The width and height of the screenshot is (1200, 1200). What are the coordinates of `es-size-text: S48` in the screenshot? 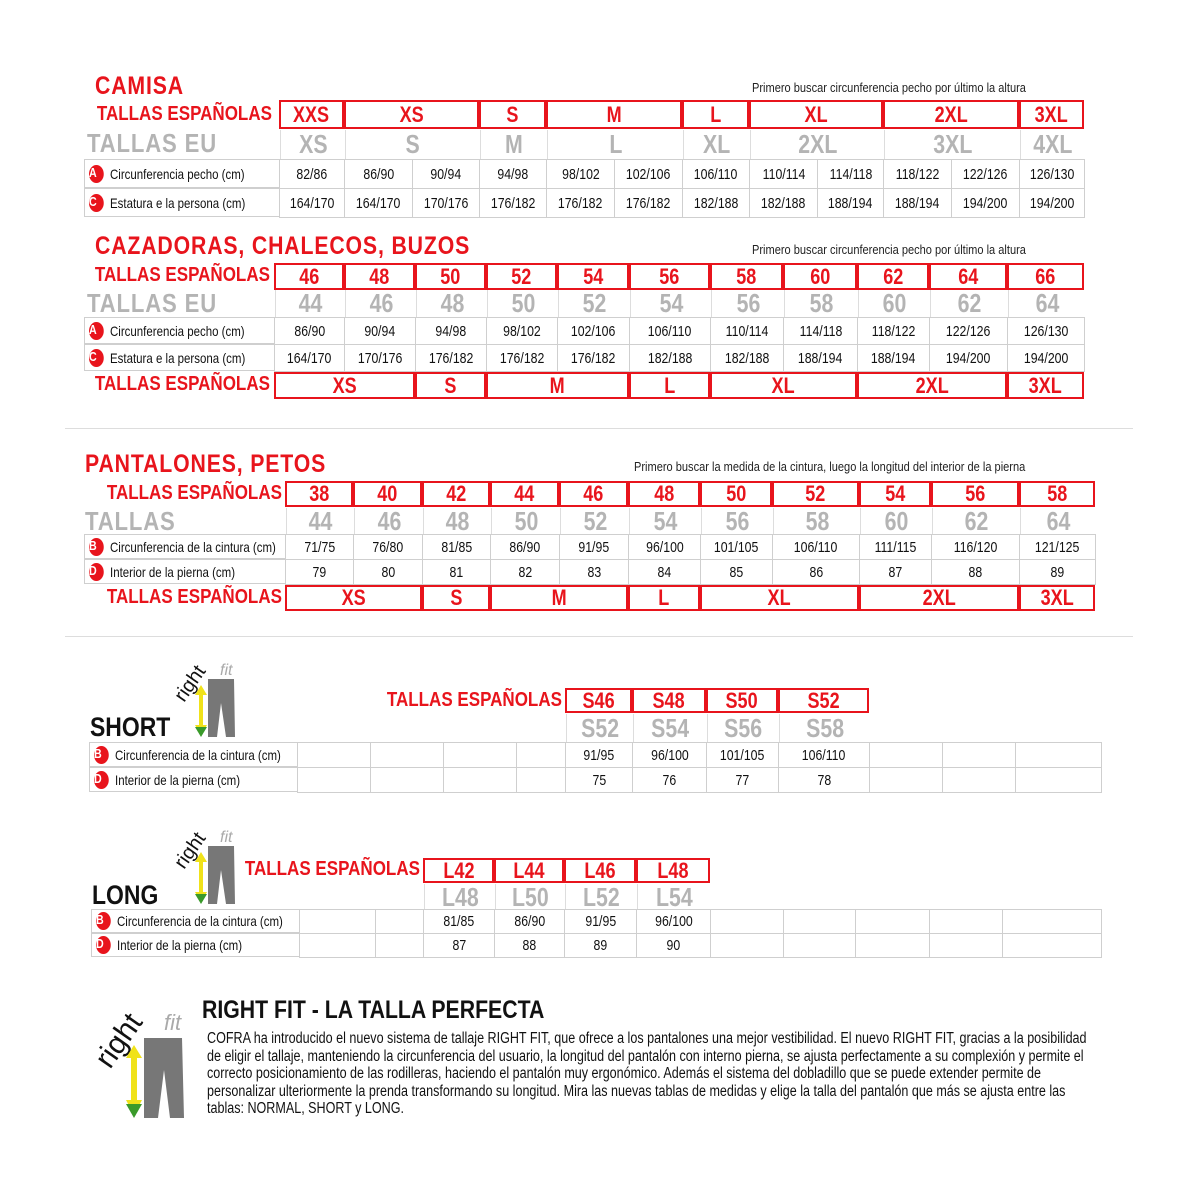 It's located at (669, 700).